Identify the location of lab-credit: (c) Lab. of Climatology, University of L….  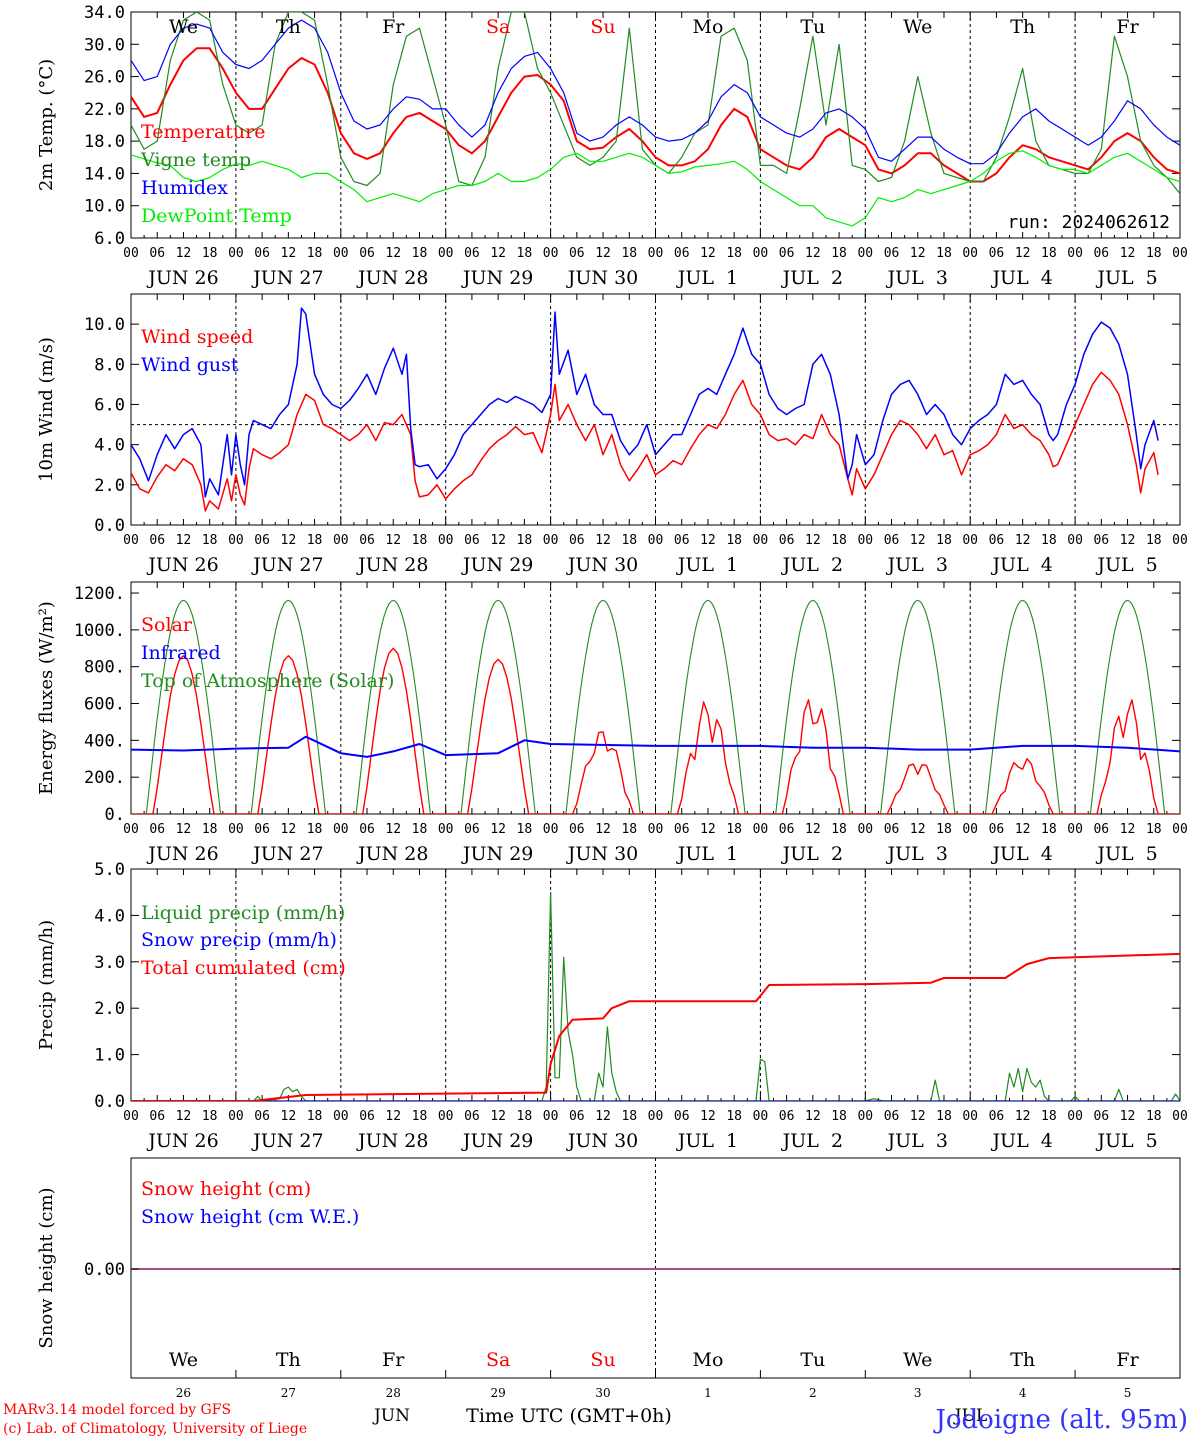
(155, 1429).